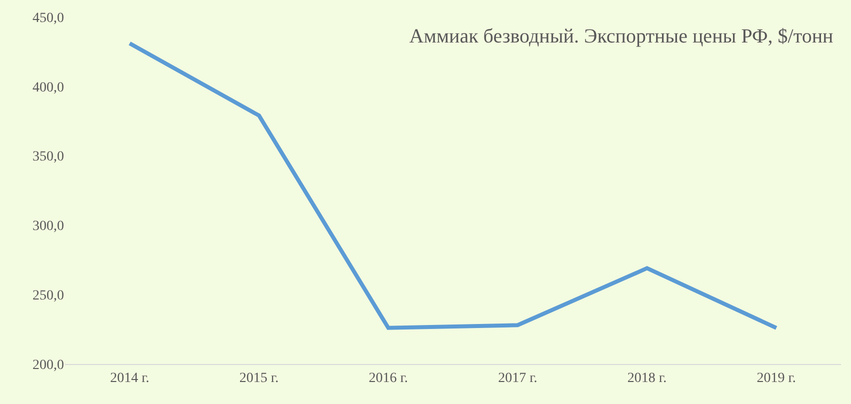 The height and width of the screenshot is (404, 851). What do you see at coordinates (48, 296) in the screenshot?
I see `y-tick-label: 250,0` at bounding box center [48, 296].